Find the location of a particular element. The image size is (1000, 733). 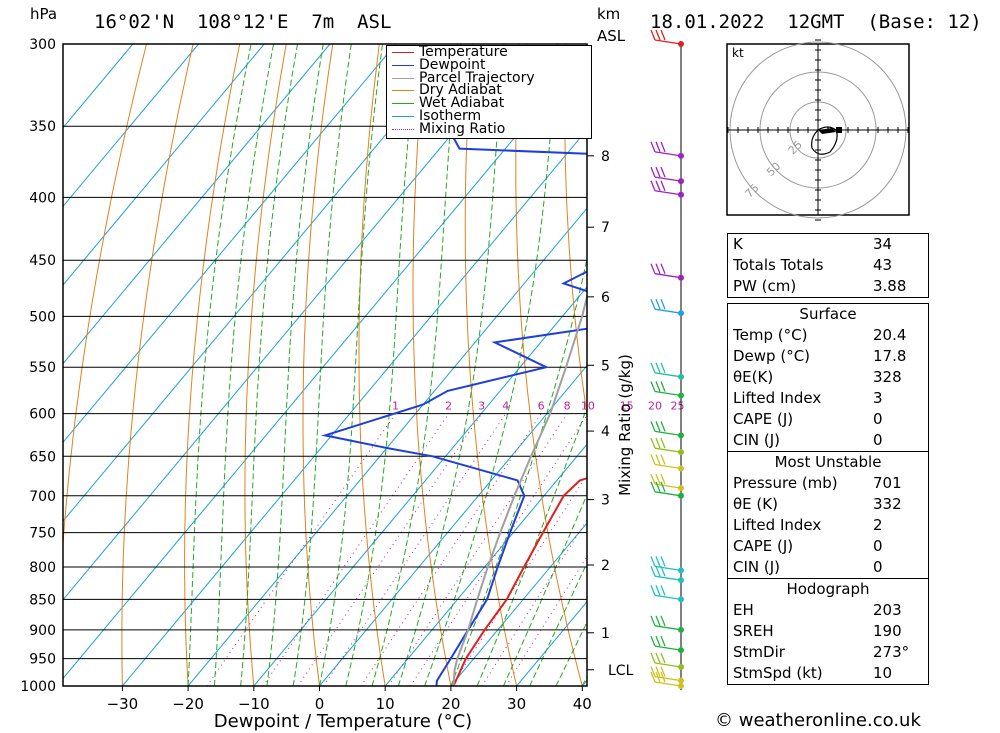

pressure-tick-label: 300 is located at coordinates (42, 45).